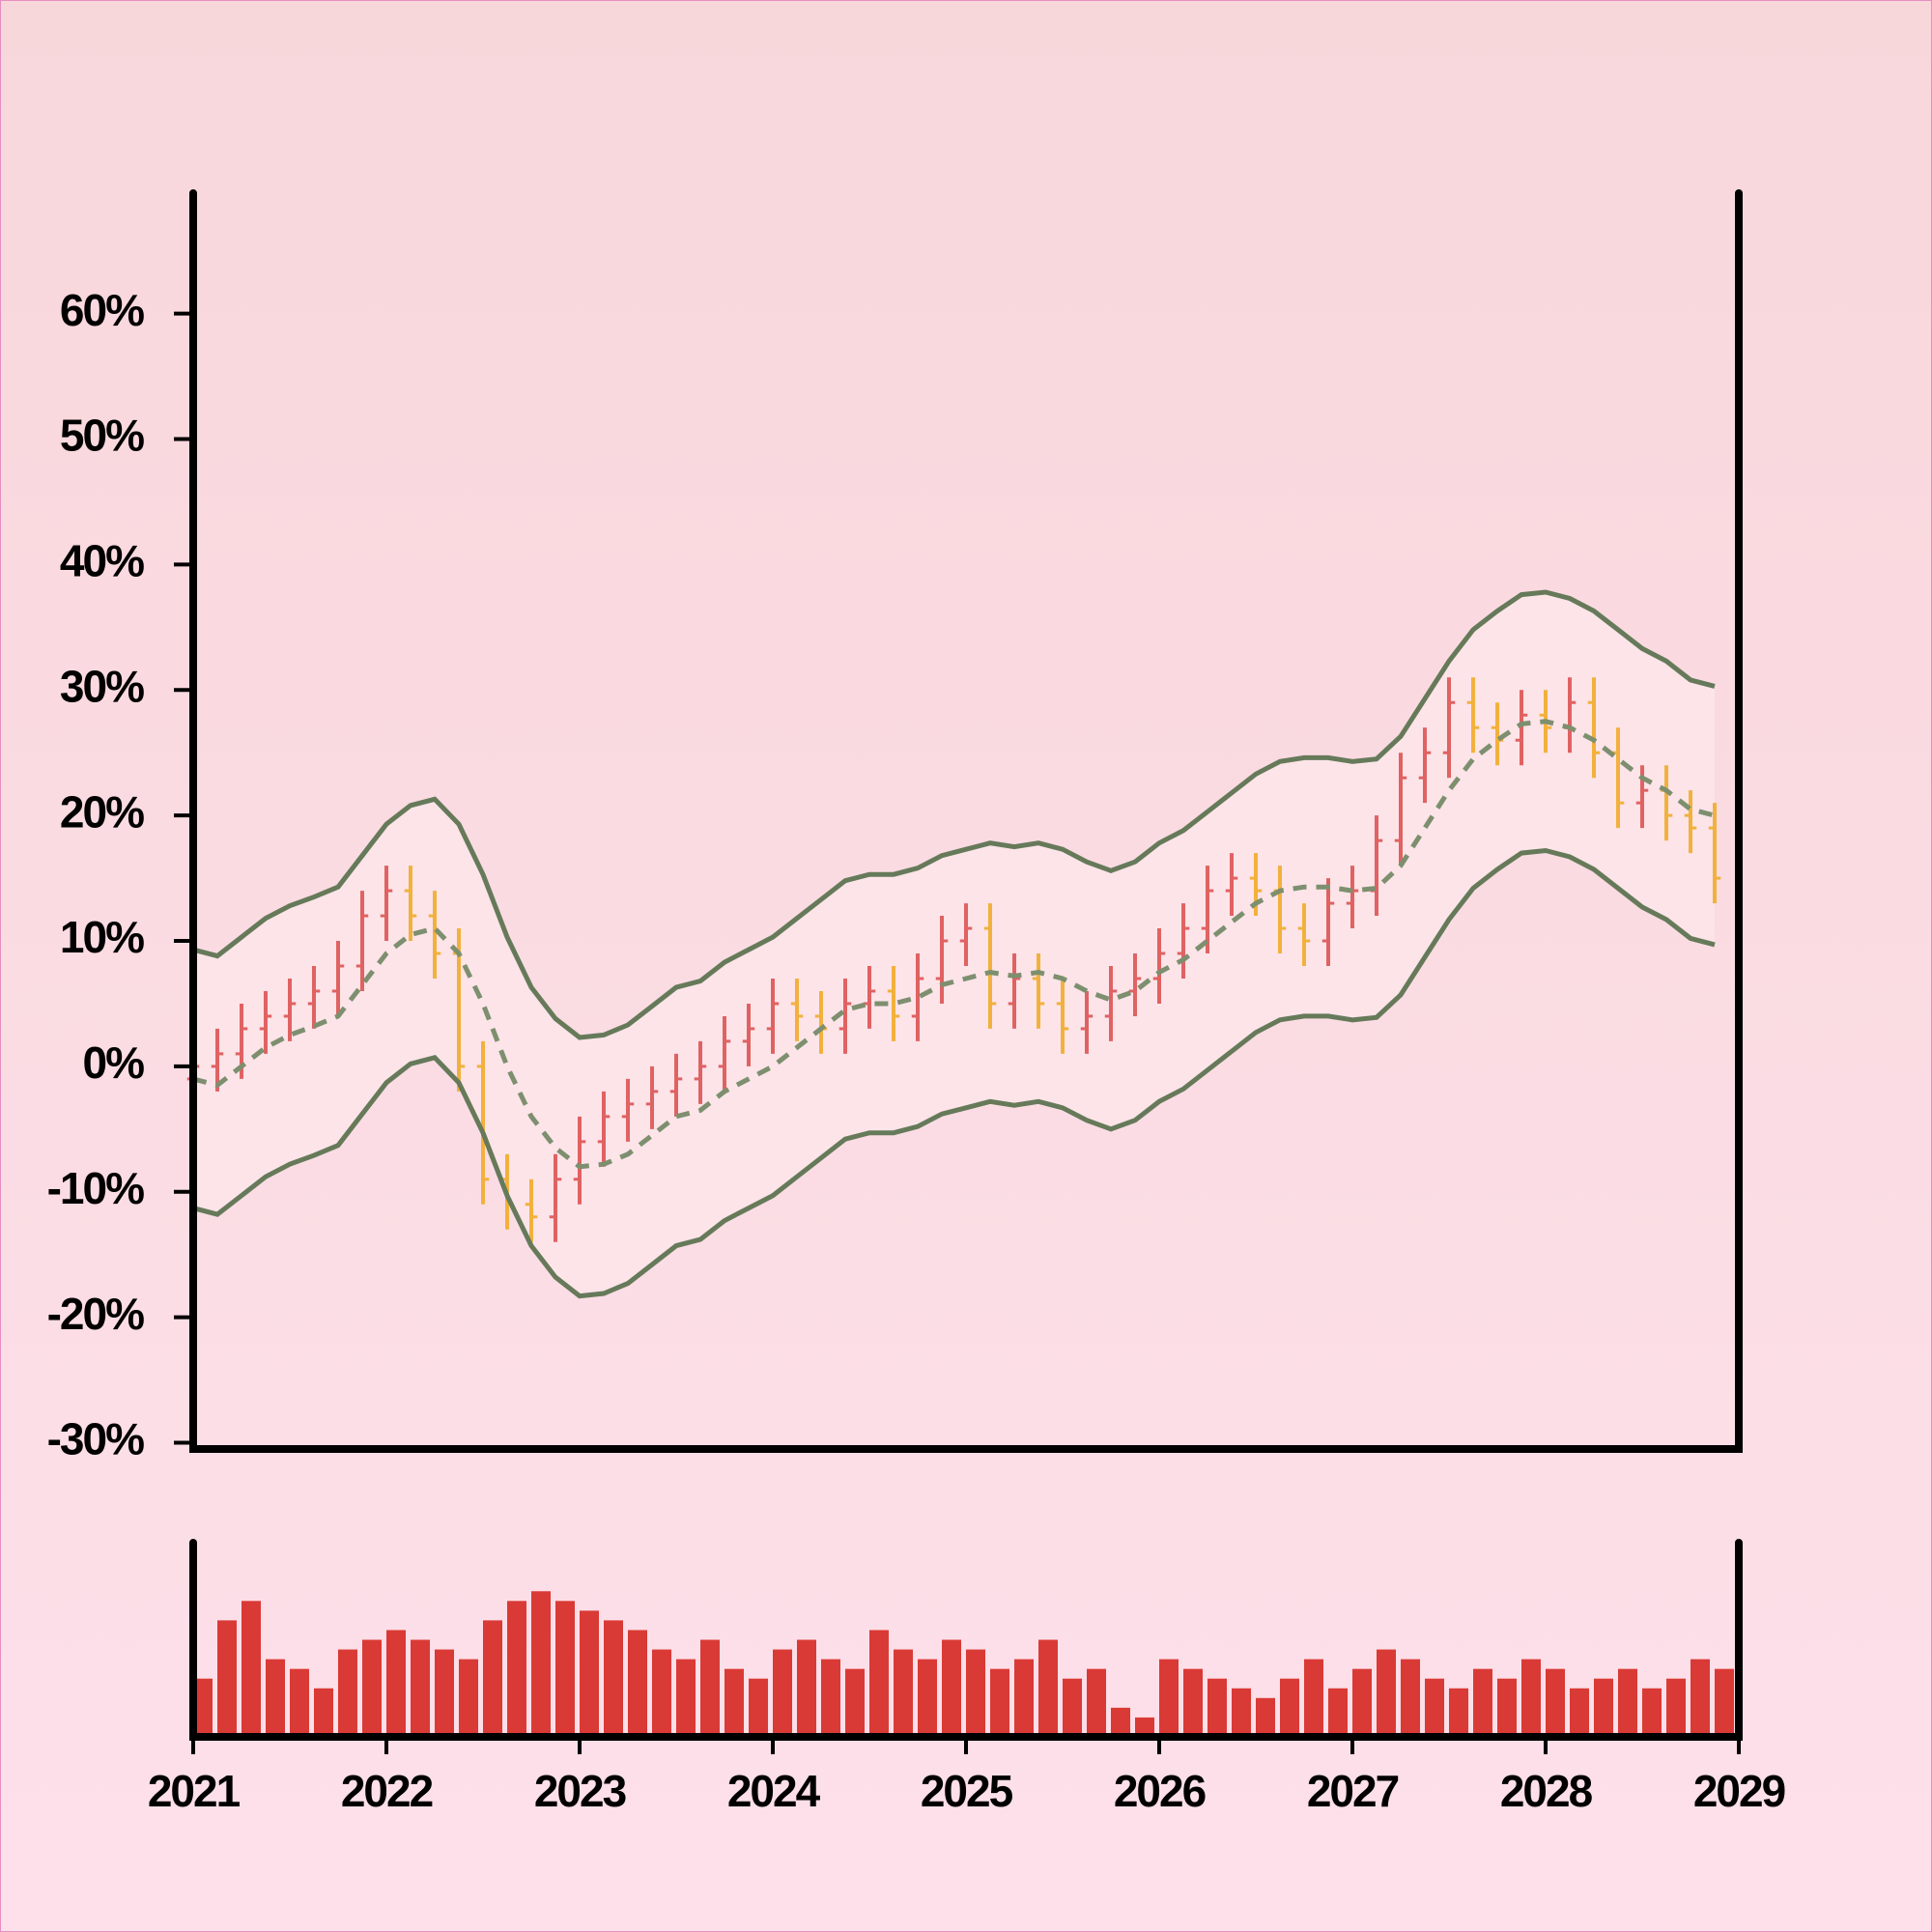  Describe the element at coordinates (95, 1188) in the screenshot. I see `y-tick-label: -10%` at that location.